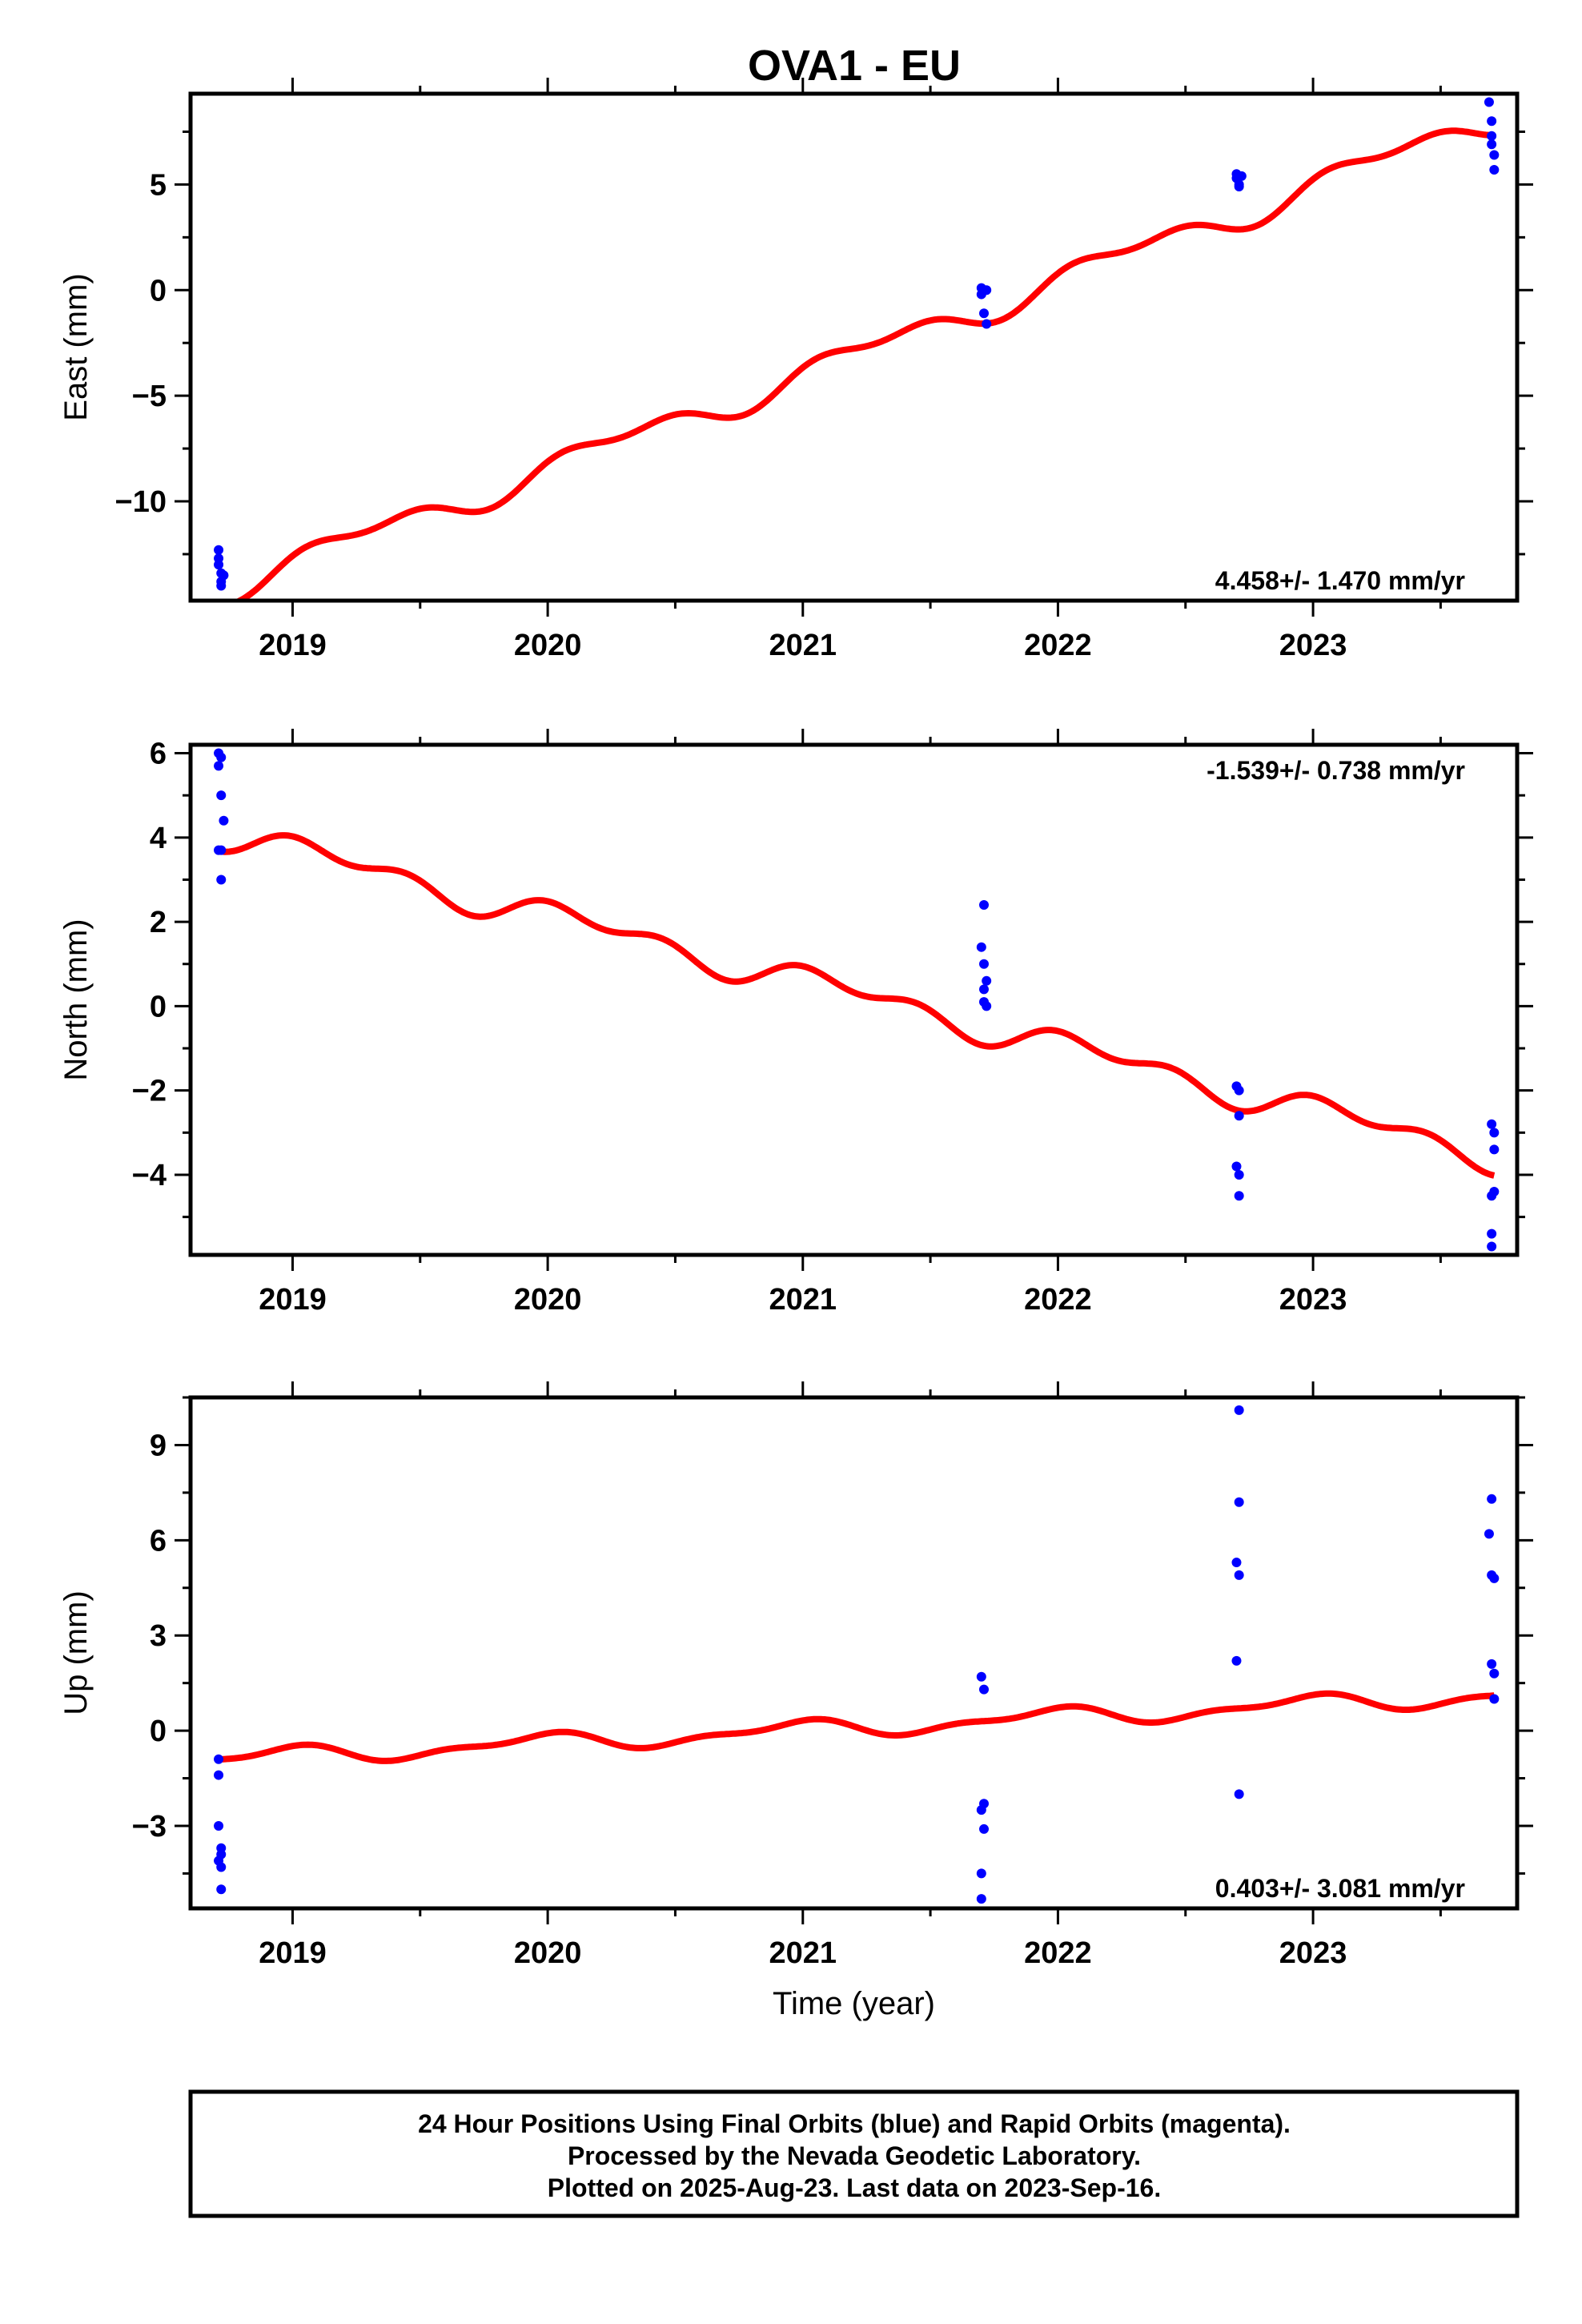 The width and height of the screenshot is (1582, 2324). I want to click on north-y-axis-label: North (mm), so click(76, 1000).